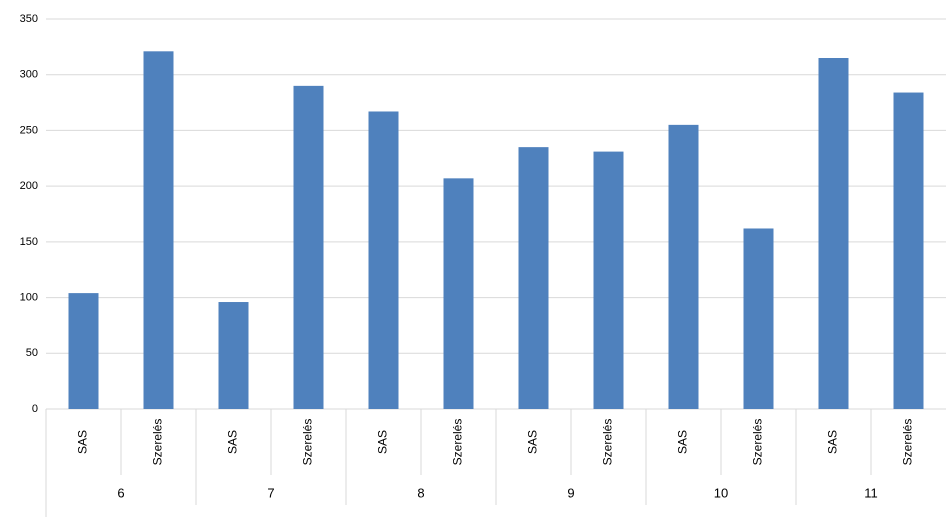 The height and width of the screenshot is (517, 949). What do you see at coordinates (29, 297) in the screenshot?
I see `y-tick-label: 100` at bounding box center [29, 297].